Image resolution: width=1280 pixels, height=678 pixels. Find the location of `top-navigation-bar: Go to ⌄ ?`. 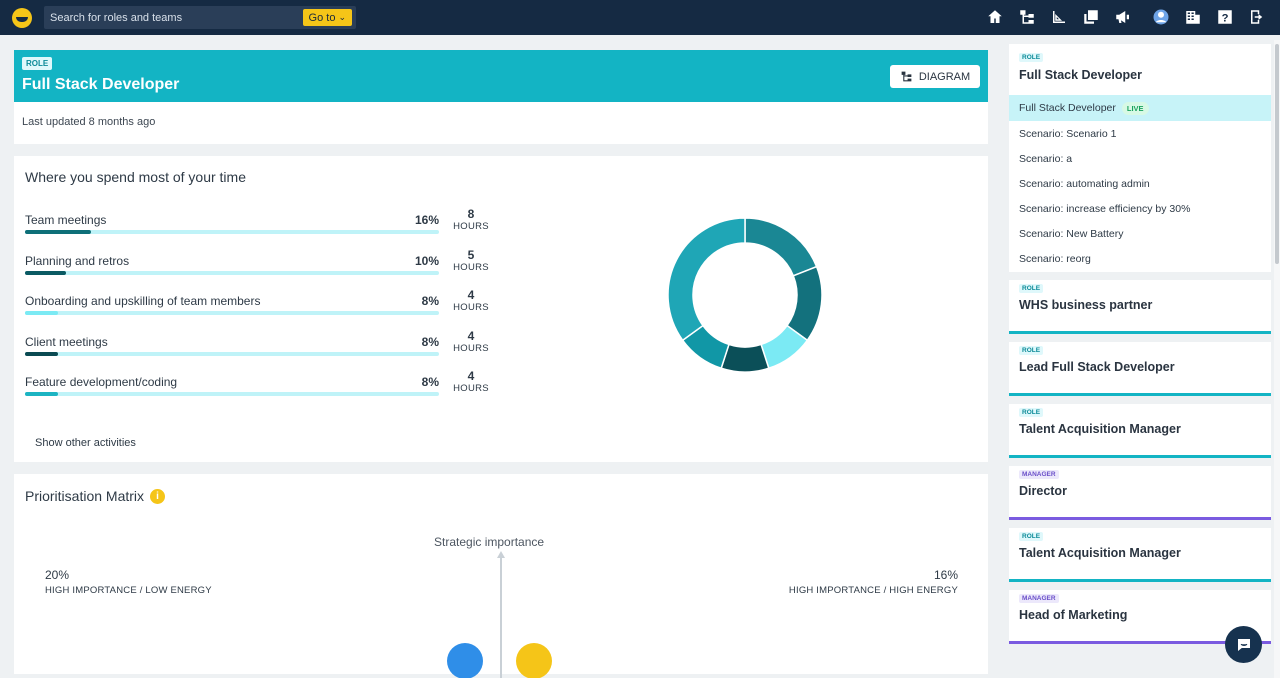

top-navigation-bar: Go to ⌄ ? is located at coordinates (640, 17).